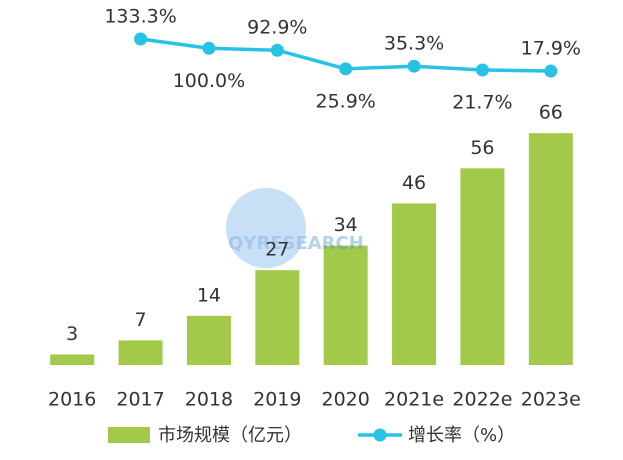 Image resolution: width=623 pixels, height=460 pixels. What do you see at coordinates (482, 102) in the screenshot?
I see `growth-value-label: 21.7%` at bounding box center [482, 102].